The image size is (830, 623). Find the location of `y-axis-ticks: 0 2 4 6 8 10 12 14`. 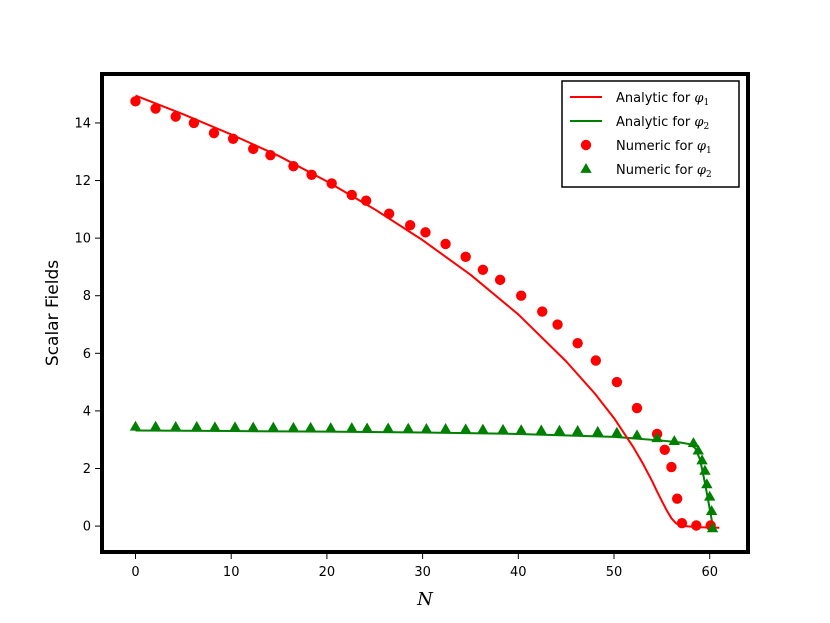

y-axis-ticks: 0 2 4 6 8 10 12 14 is located at coordinates (87, 325).